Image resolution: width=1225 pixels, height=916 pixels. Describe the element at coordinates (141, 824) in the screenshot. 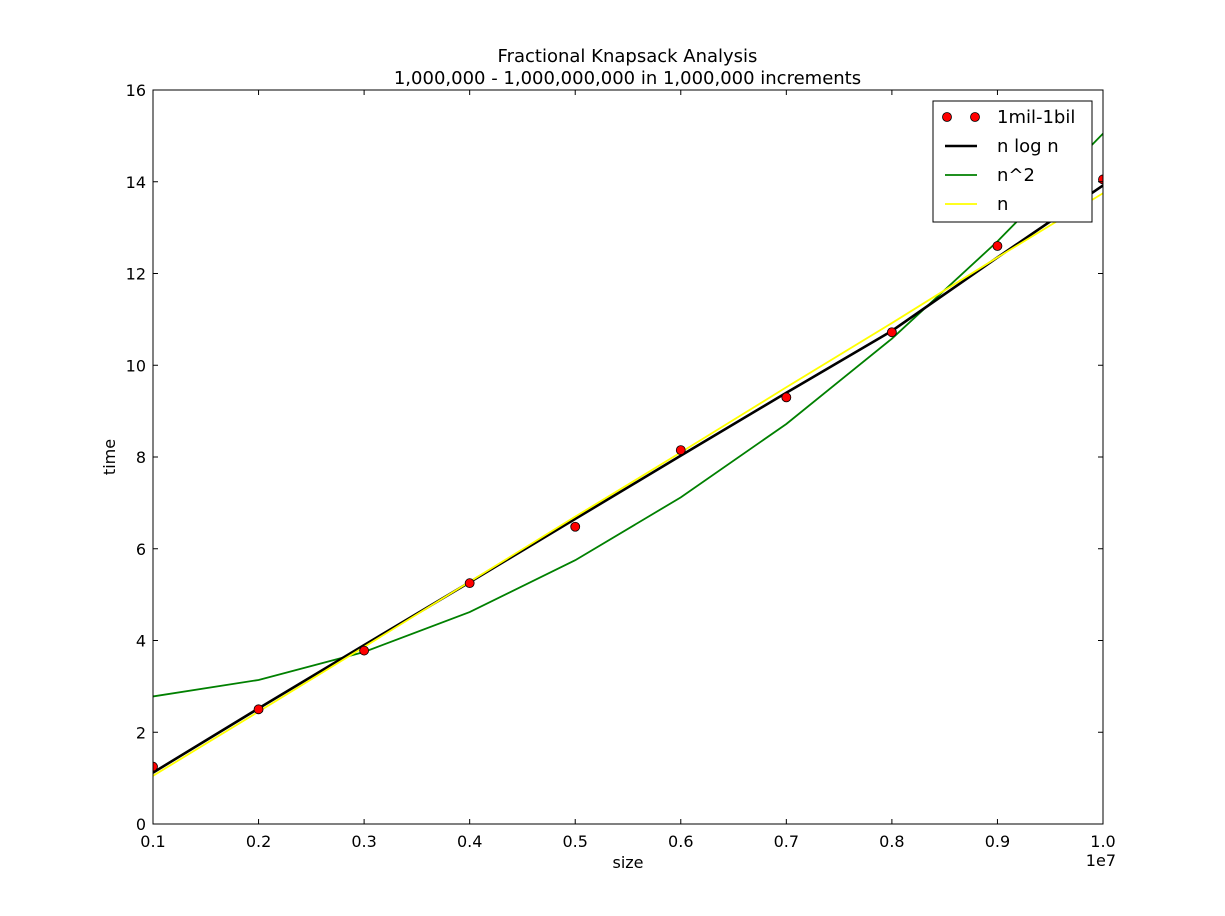

I see `y-tick-label: 0` at that location.